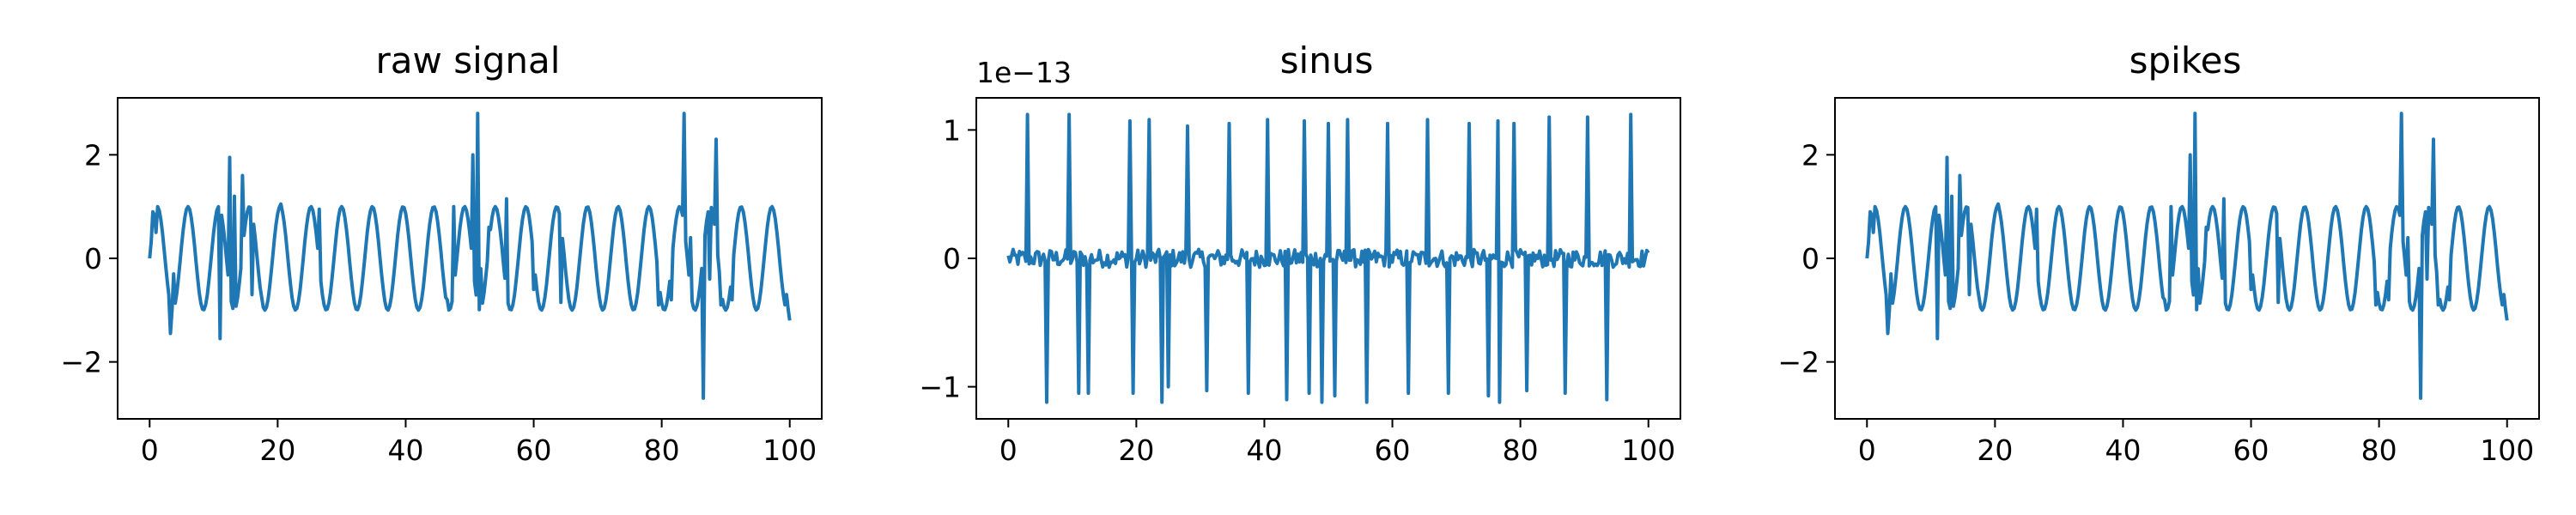  I want to click on offset-label: 1e−13, so click(1024, 72).